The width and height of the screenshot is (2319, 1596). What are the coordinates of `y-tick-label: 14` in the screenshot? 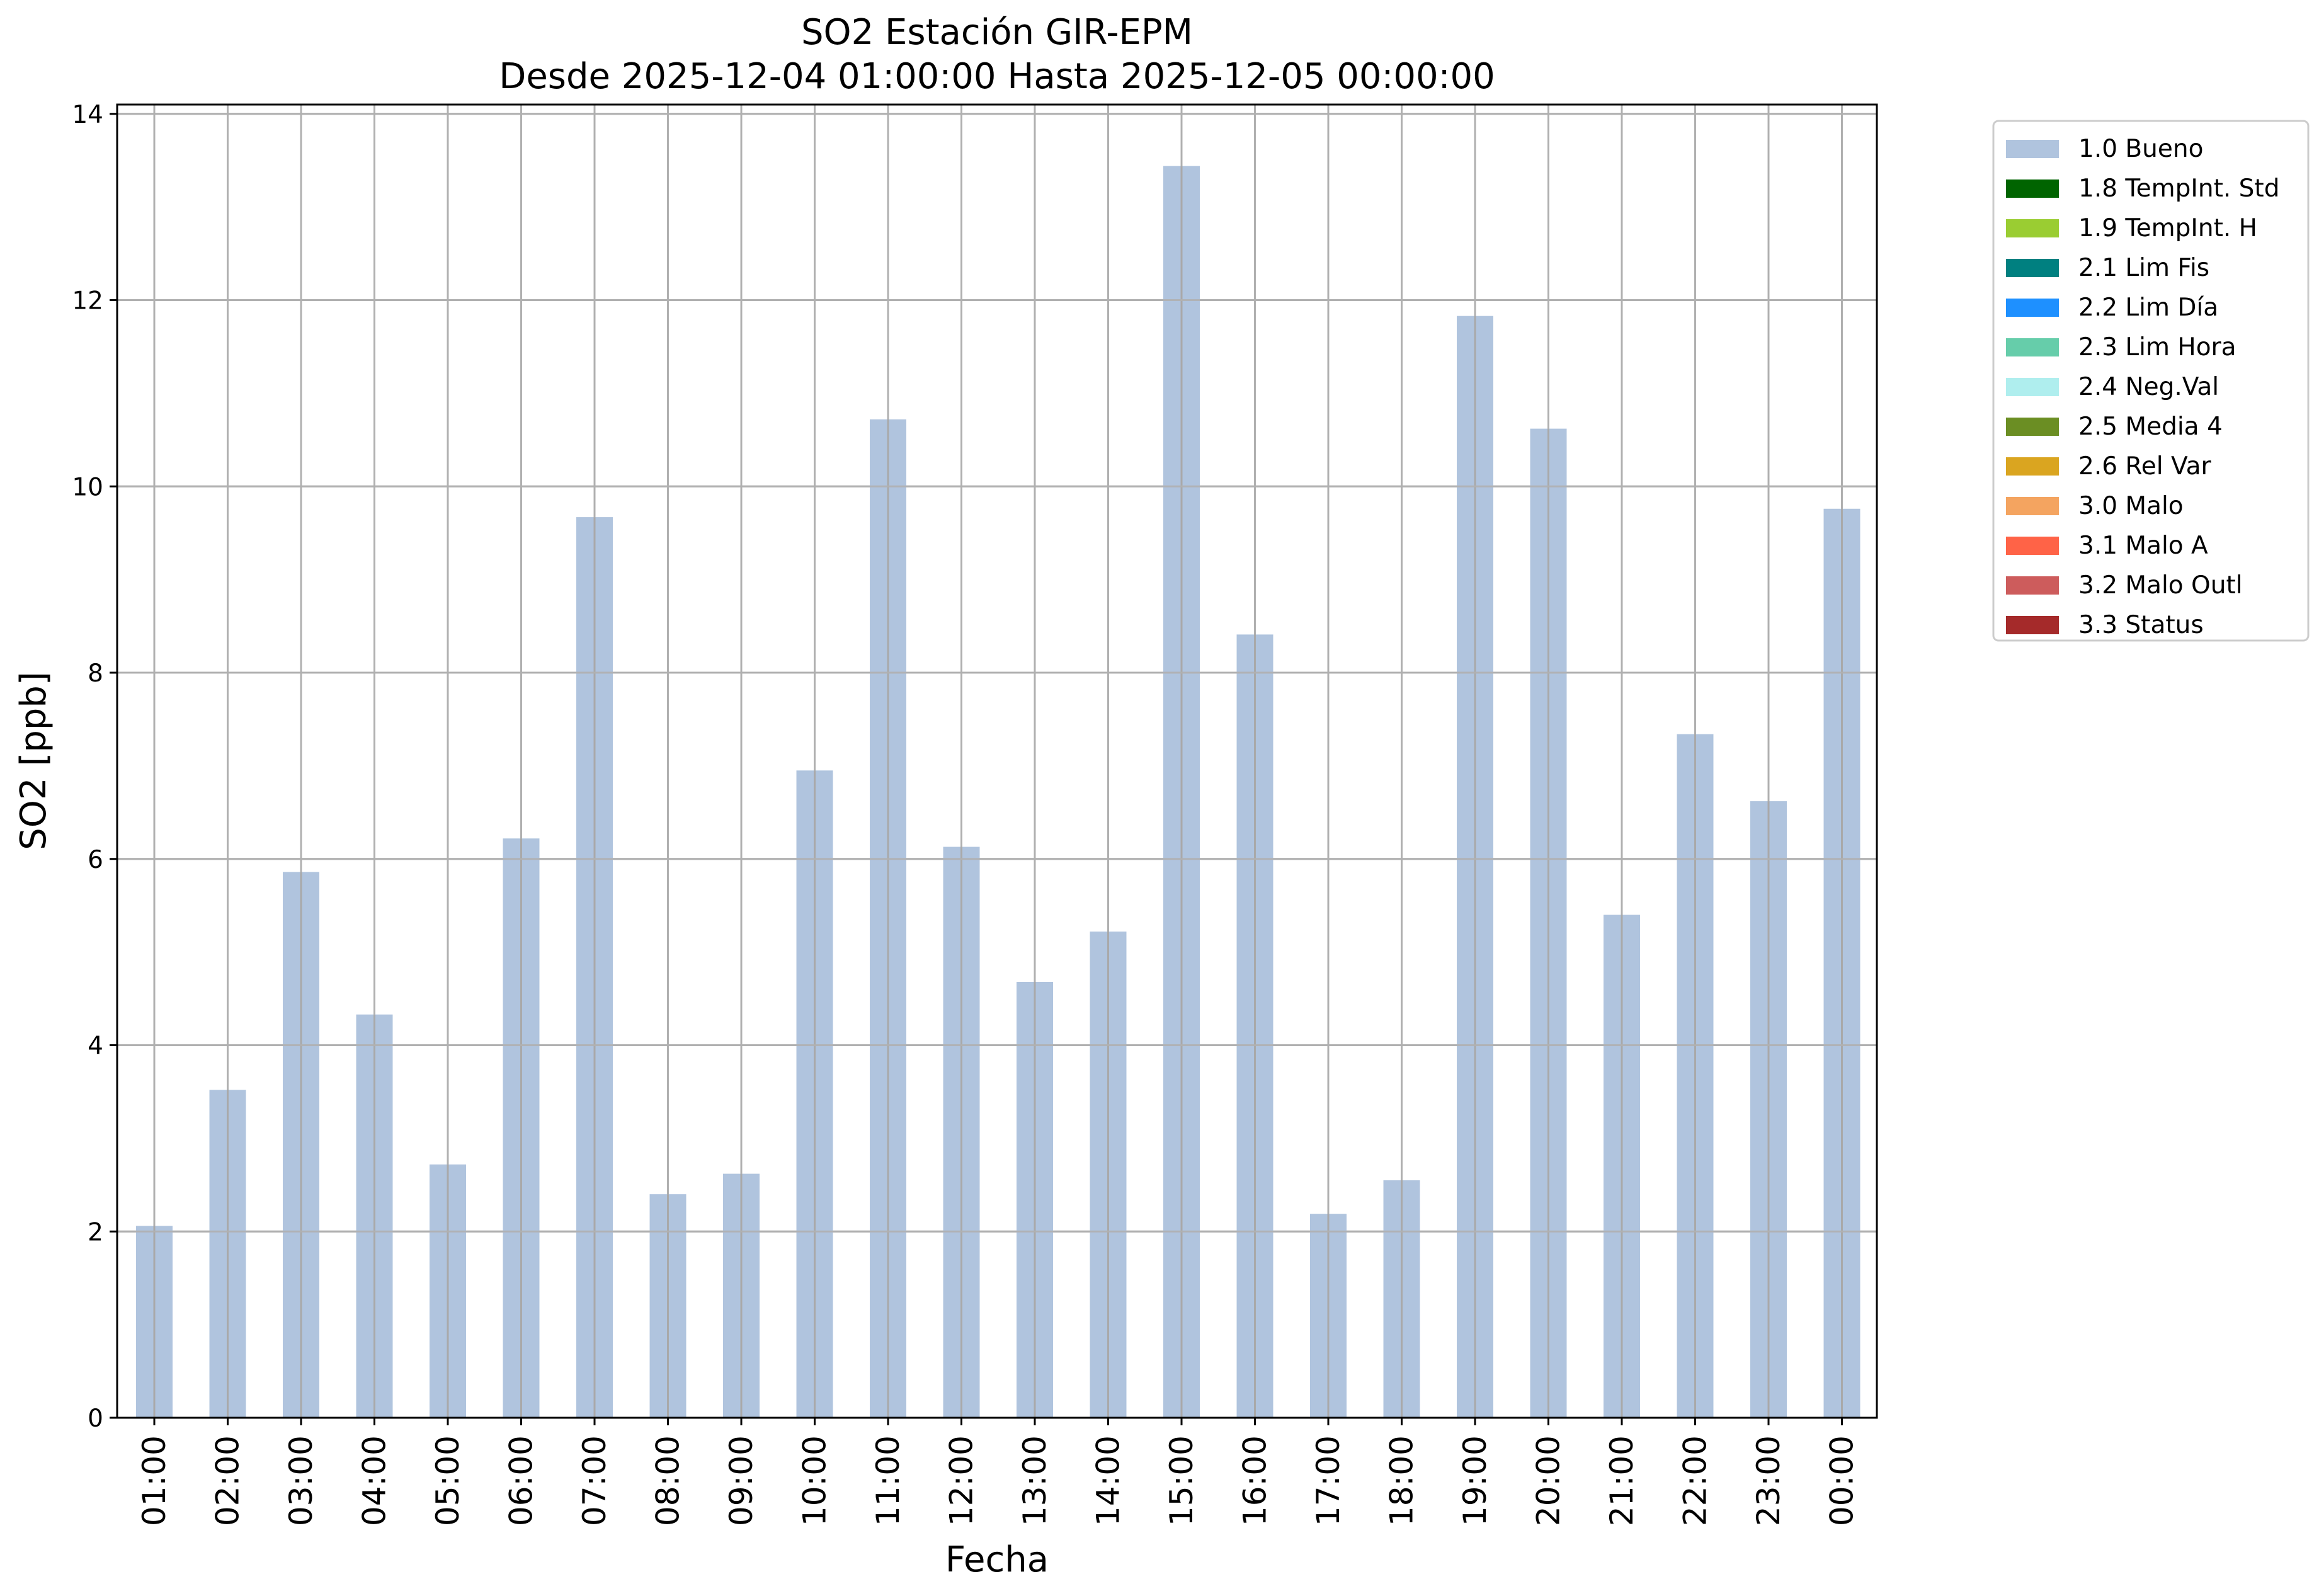 It's located at (87, 115).